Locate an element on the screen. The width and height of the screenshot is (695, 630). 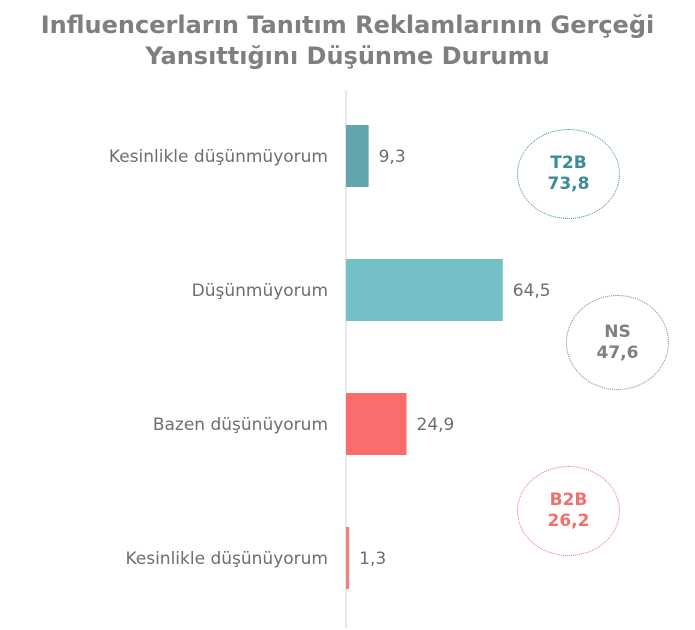
summary-badge-b2b: B2B 26,2 is located at coordinates (568, 511).